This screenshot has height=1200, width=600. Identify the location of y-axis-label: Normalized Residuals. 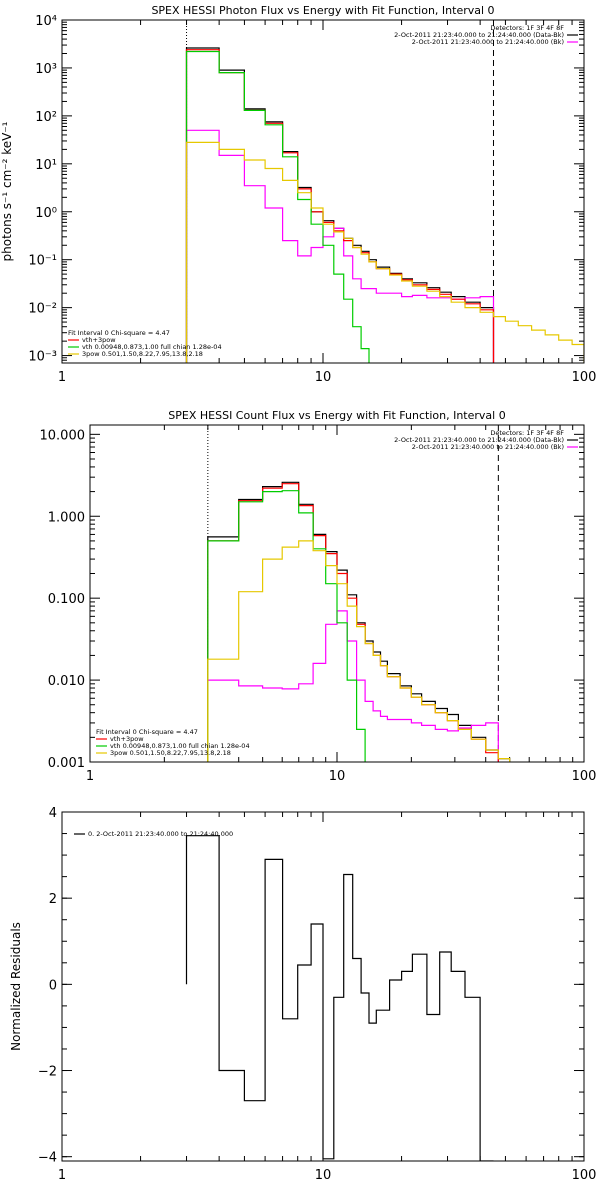
(16, 986).